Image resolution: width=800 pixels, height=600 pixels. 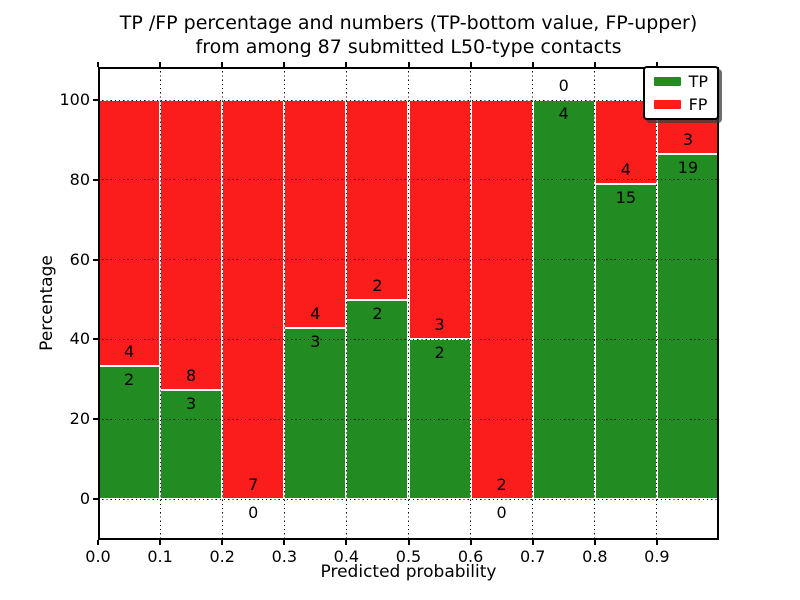 I want to click on tp-count-label: 19, so click(x=688, y=168).